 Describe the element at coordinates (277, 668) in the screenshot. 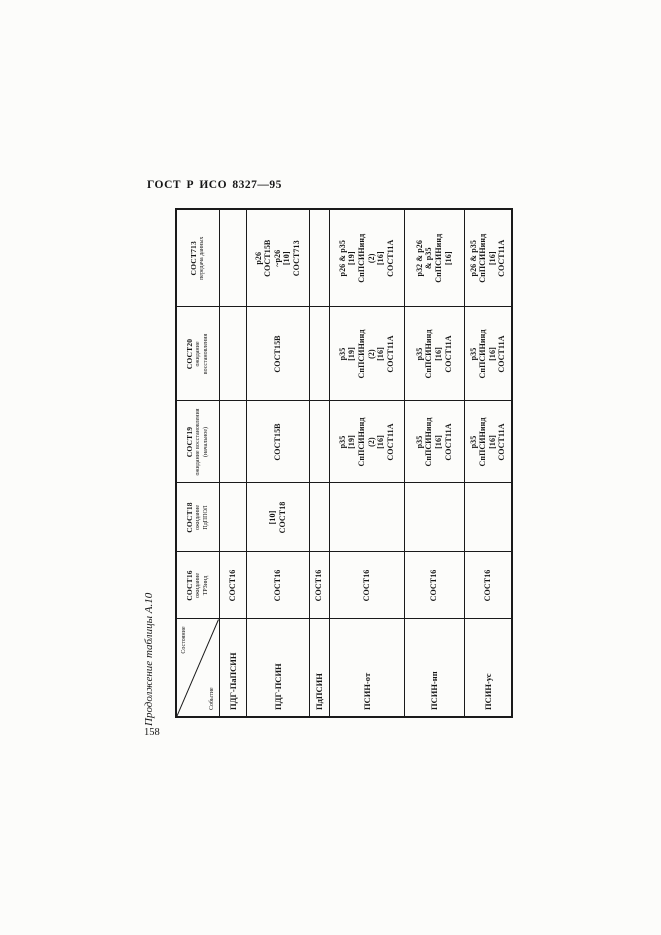

I see `event-label: ПДГ-ПСИН` at that location.